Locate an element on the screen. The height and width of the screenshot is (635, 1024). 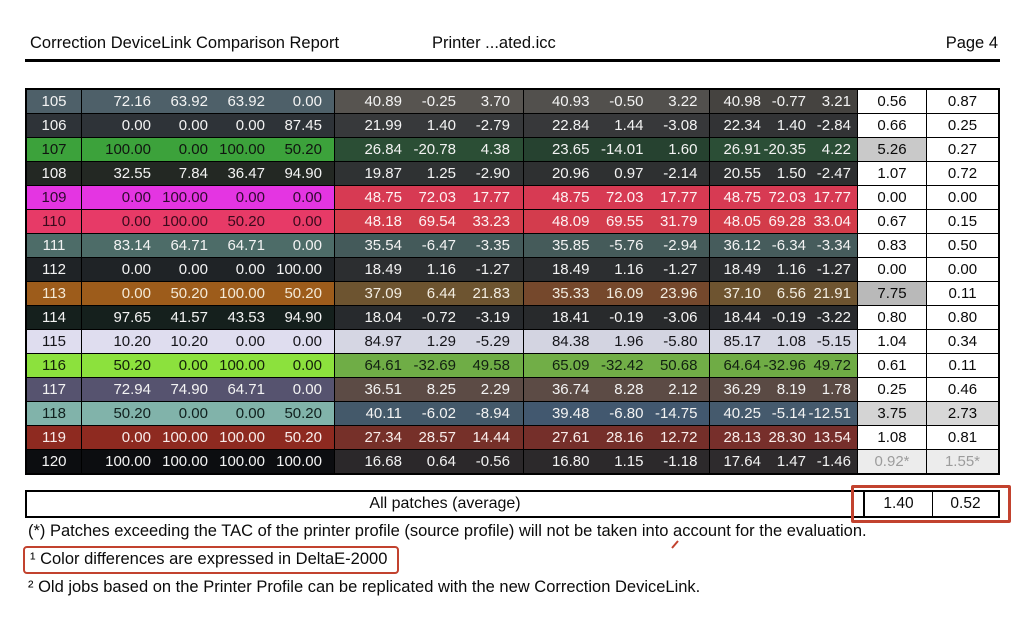
cmyk-values-cell: 0.00 100.00 50.20 0.00 is located at coordinates (208, 221).